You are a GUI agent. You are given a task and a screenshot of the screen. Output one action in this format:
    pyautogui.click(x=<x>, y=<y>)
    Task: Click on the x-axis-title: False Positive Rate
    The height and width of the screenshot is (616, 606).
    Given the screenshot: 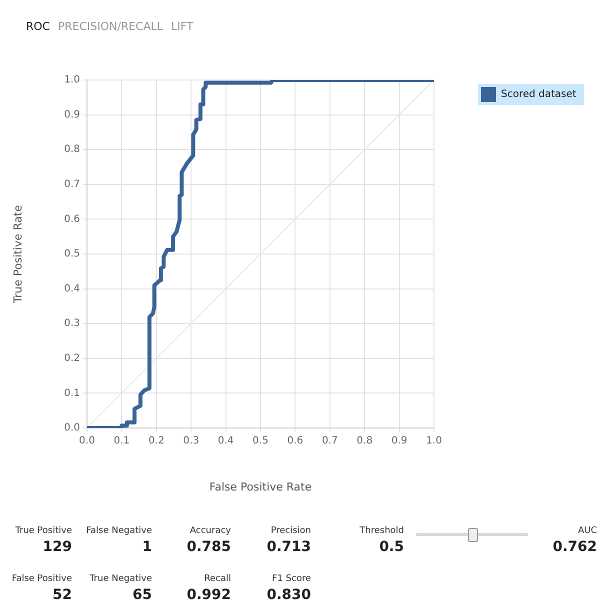 What is the action you would take?
    pyautogui.click(x=260, y=487)
    